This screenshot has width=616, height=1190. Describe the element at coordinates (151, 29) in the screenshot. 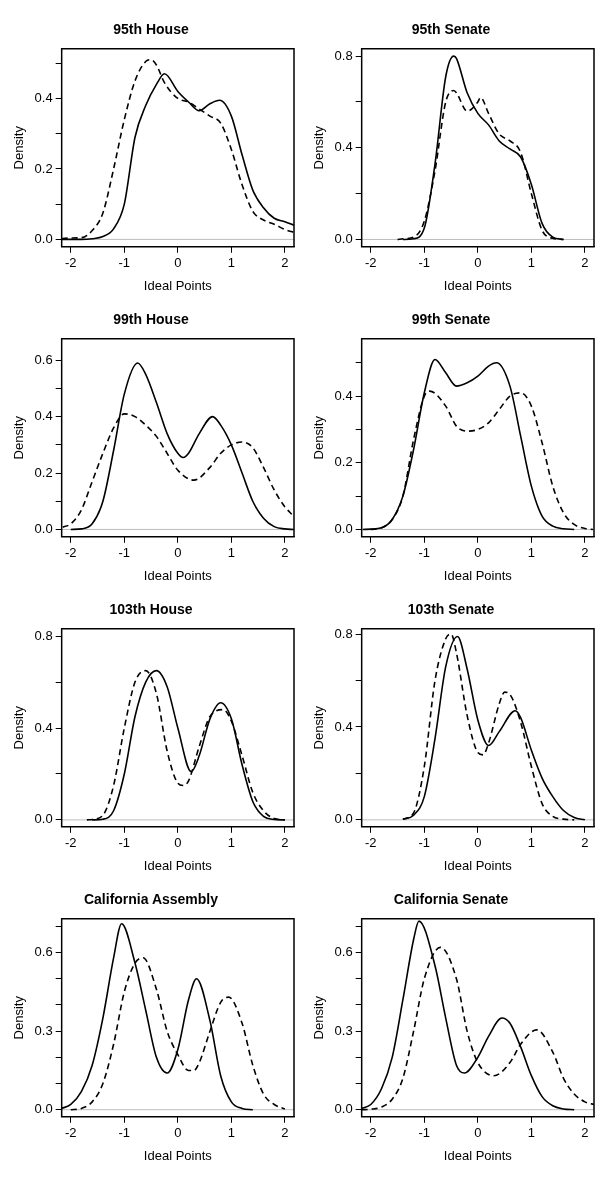

I see `chart-title: 95th House` at that location.